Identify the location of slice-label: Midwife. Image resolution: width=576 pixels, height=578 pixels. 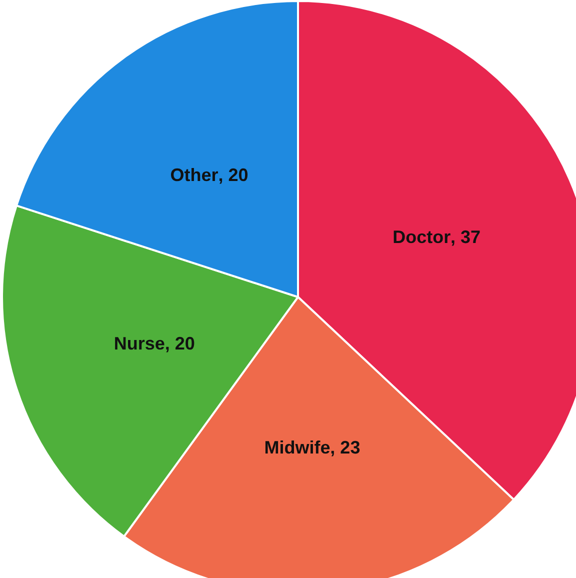
(297, 447).